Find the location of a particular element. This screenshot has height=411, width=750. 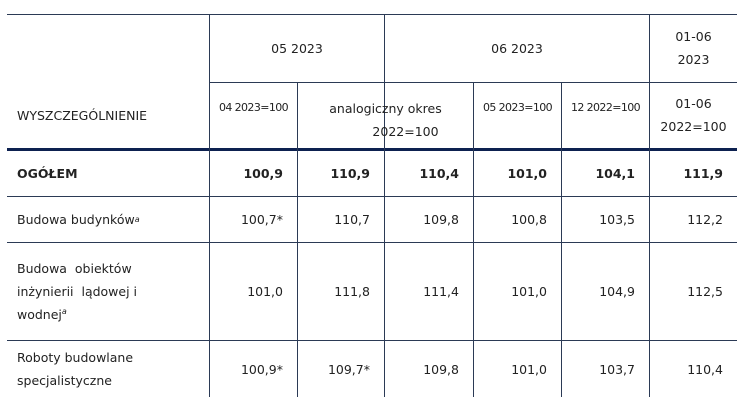

table-top-border is located at coordinates (372, 14).